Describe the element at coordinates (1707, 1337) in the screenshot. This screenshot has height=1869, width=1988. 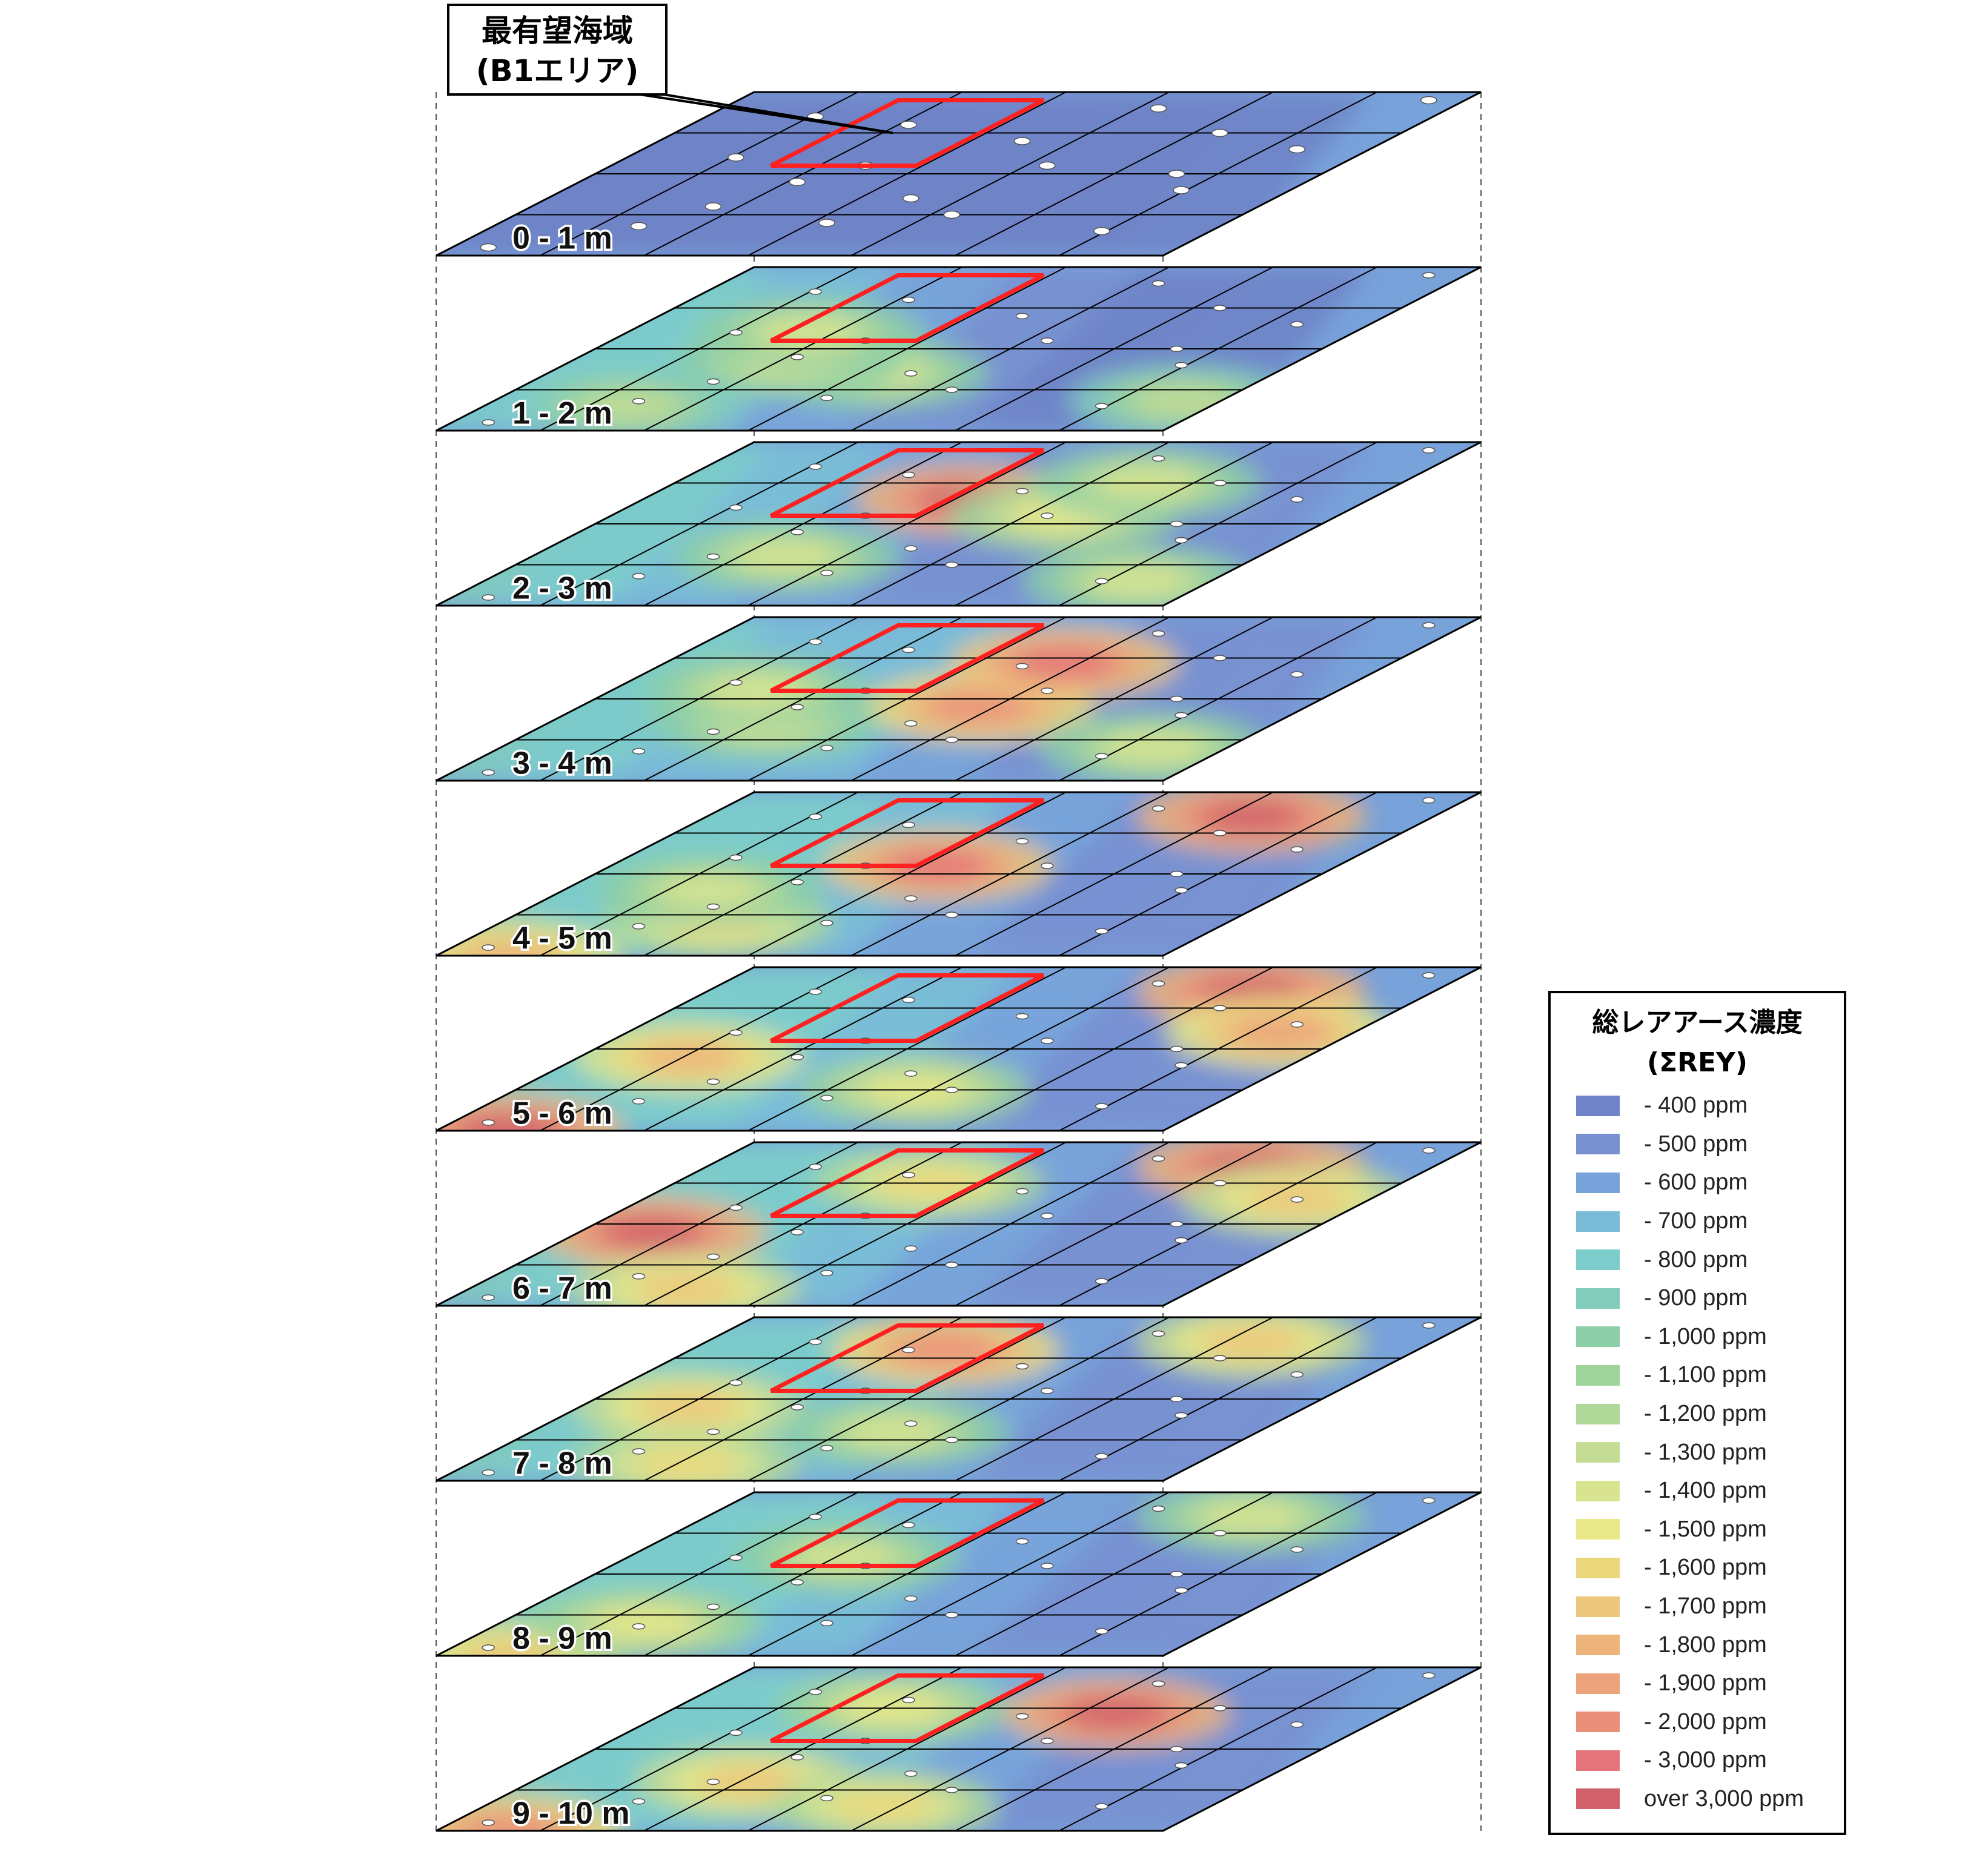
I see `legend-item: - 1,000 ppm` at that location.